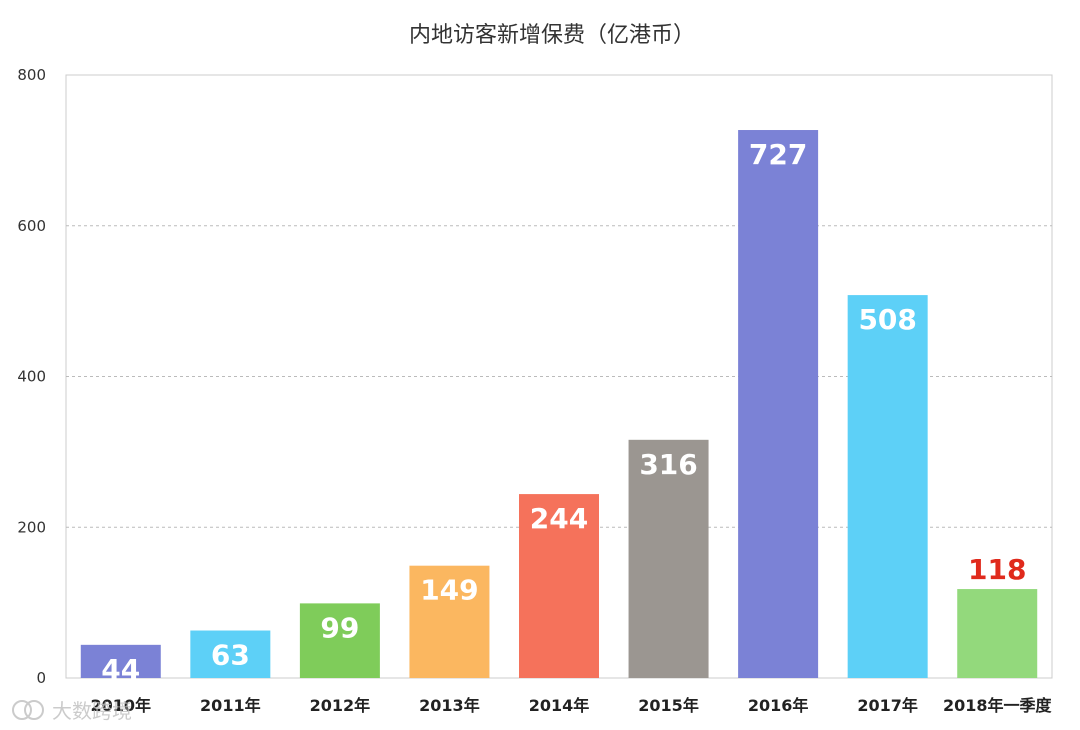 This screenshot has height=730, width=1080. What do you see at coordinates (778, 154) in the screenshot?
I see `data-label: 727` at bounding box center [778, 154].